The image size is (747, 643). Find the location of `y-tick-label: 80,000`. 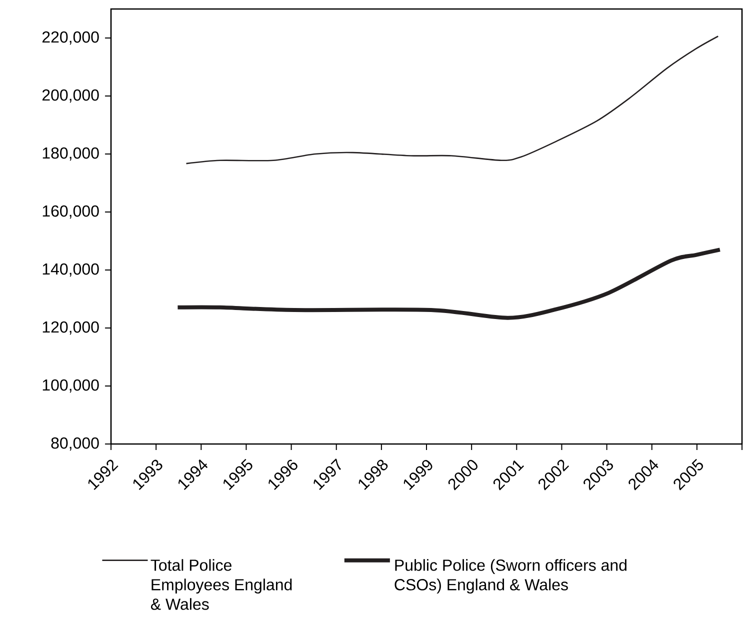

y-tick-label: 80,000 is located at coordinates (75, 444).